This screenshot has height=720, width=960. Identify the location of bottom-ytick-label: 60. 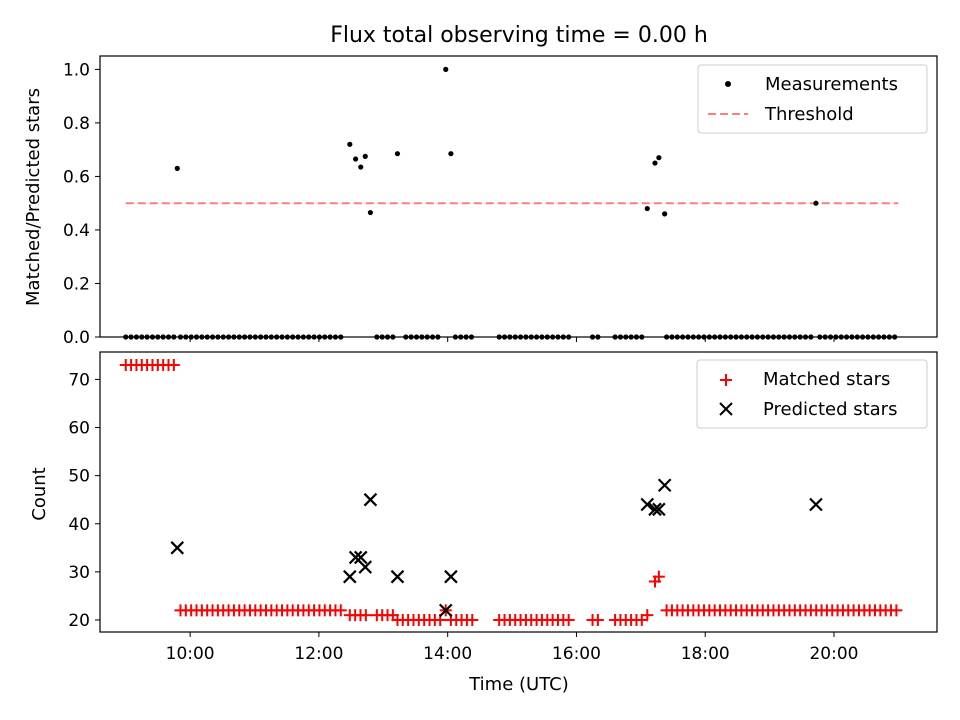
(79, 429).